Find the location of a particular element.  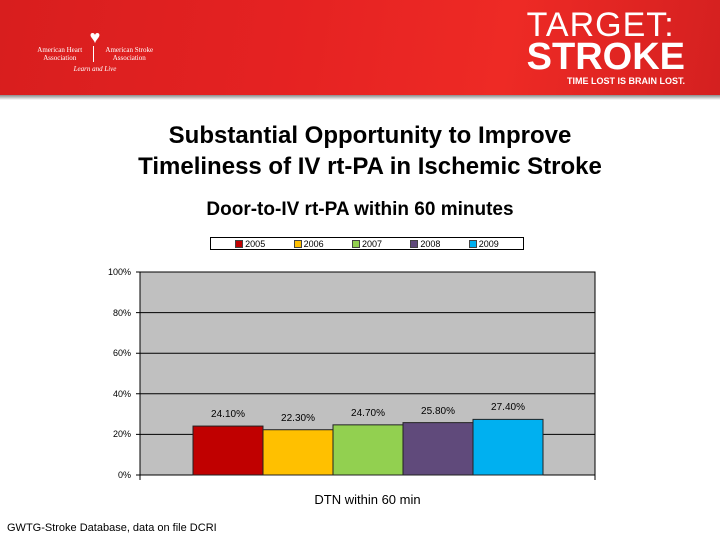

brand-line2: STROKE is located at coordinates (605, 57).